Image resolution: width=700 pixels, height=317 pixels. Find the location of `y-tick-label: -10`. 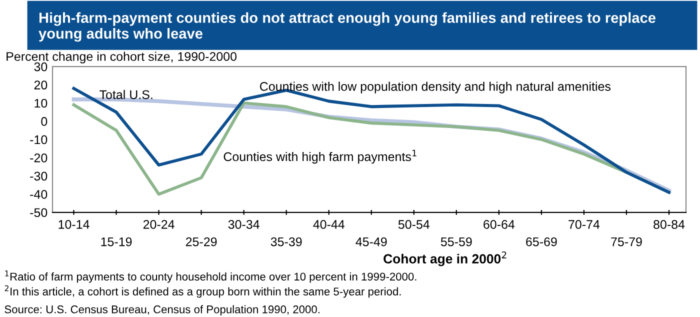

y-tick-label: -10 is located at coordinates (39, 139).